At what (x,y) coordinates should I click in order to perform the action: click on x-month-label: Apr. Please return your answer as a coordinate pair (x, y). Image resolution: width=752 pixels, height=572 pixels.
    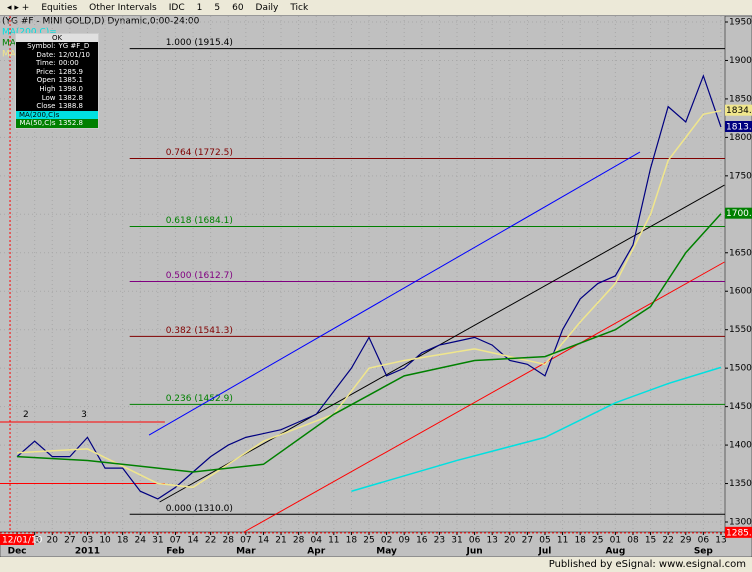
    Looking at the image, I should click on (316, 552).